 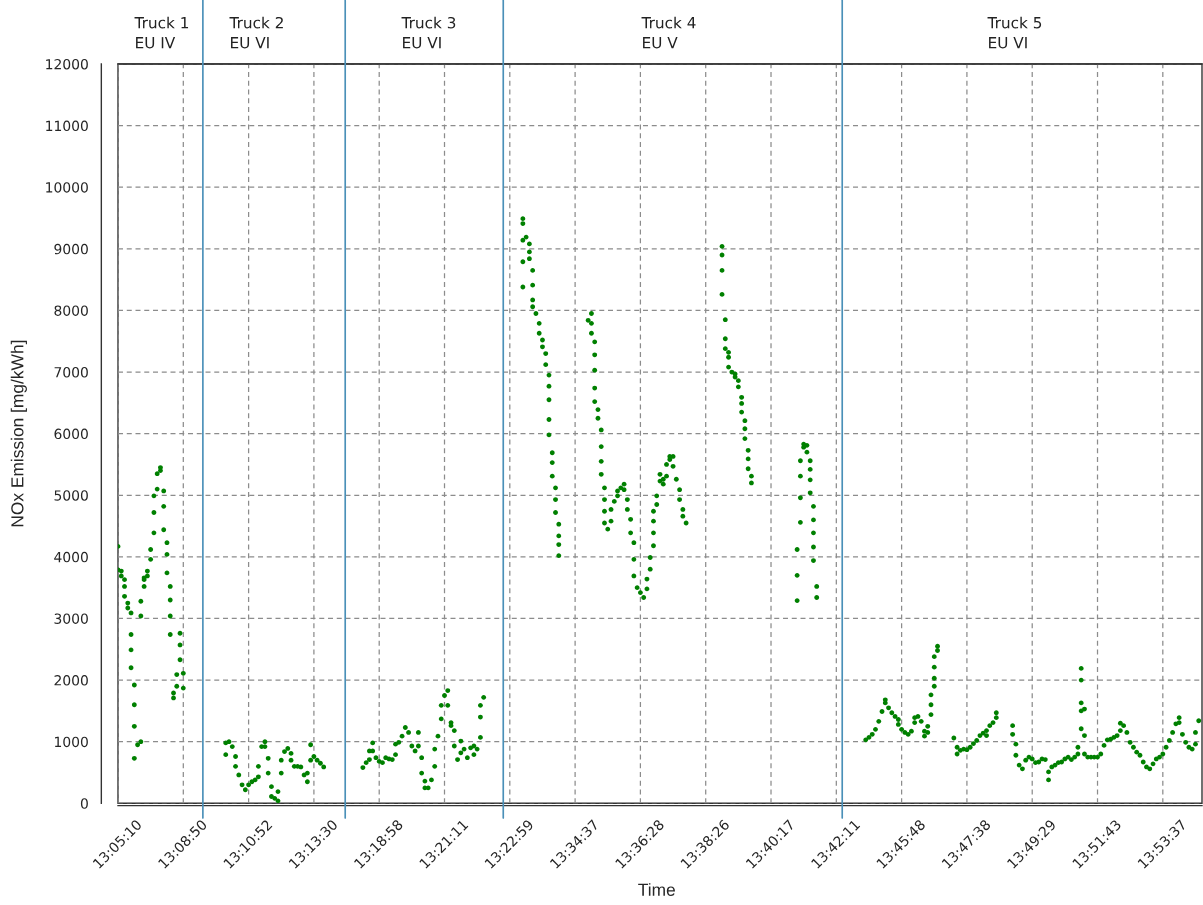 What do you see at coordinates (668, 32) in the screenshot?
I see `text: Truck 4 EU V` at bounding box center [668, 32].